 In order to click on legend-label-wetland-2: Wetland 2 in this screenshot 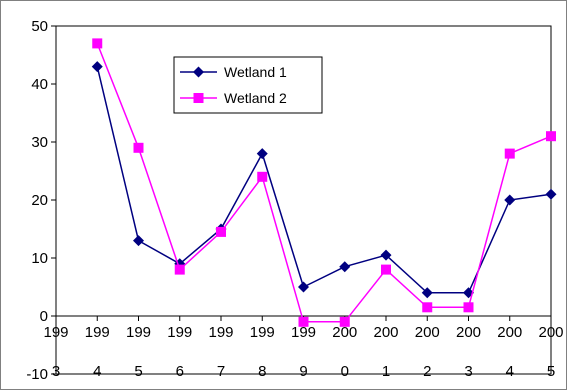, I will do `click(255, 98)`.